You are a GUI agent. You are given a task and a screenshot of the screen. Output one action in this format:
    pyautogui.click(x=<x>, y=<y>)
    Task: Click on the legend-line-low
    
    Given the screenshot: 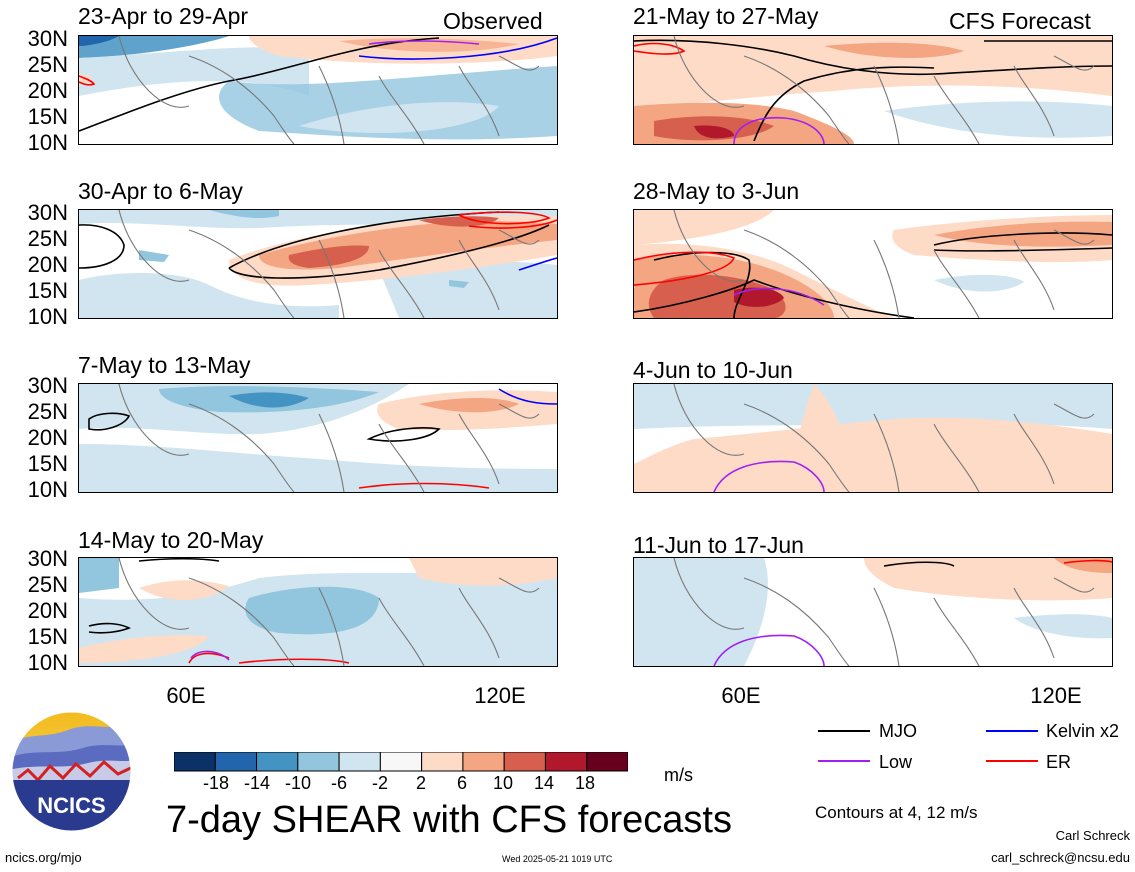 What is the action you would take?
    pyautogui.click(x=844, y=761)
    